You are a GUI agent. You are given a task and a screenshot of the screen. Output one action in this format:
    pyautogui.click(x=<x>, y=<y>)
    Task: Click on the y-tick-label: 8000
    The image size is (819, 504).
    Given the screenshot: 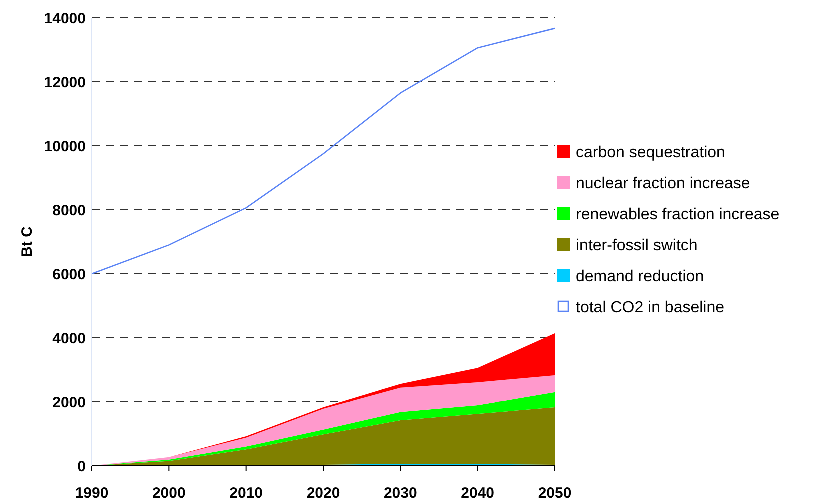 What is the action you would take?
    pyautogui.click(x=69, y=211)
    